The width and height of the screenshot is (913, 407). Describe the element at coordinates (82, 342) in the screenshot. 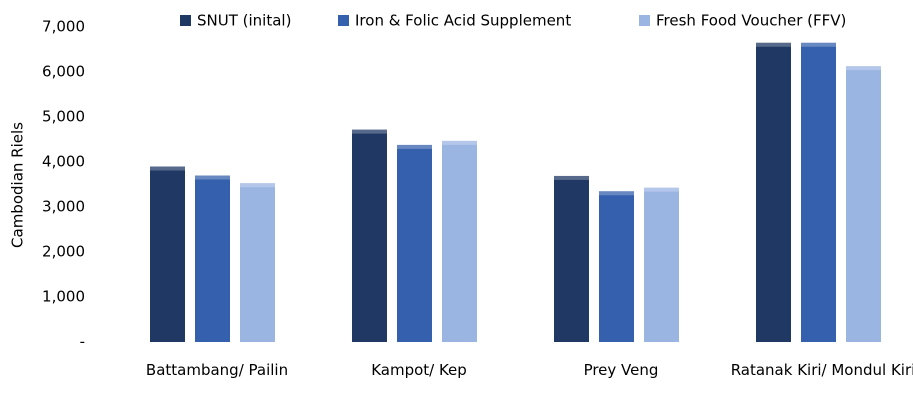

I see `y-tick-label: -` at that location.